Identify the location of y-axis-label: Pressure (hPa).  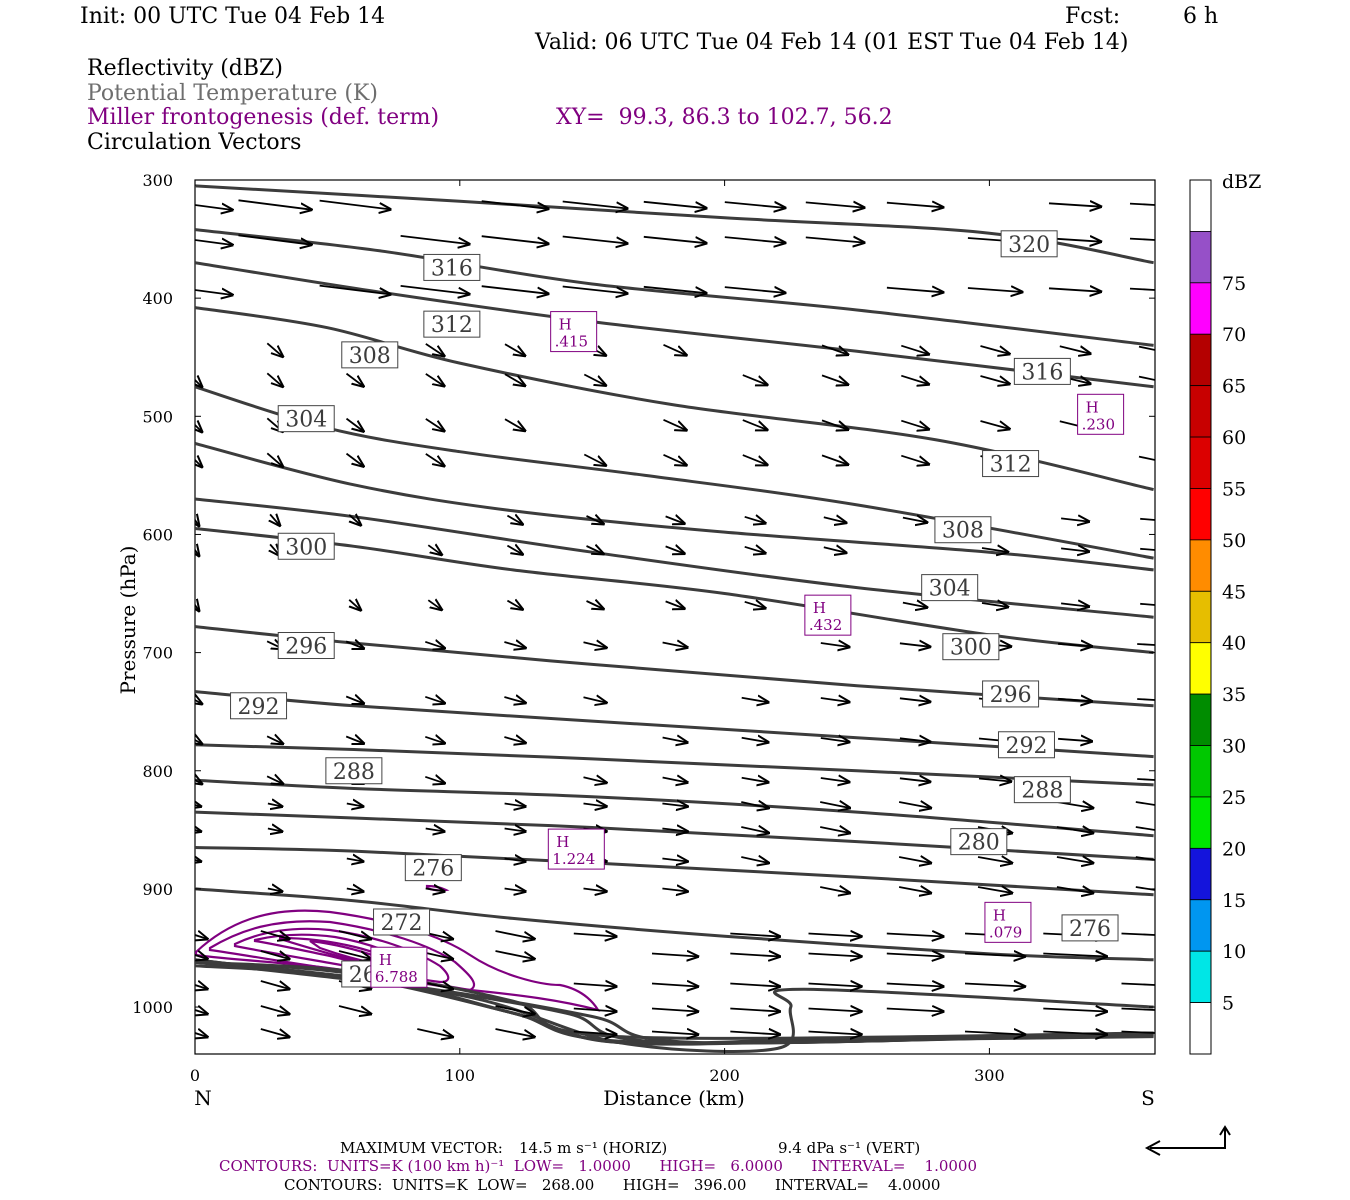
(128, 620).